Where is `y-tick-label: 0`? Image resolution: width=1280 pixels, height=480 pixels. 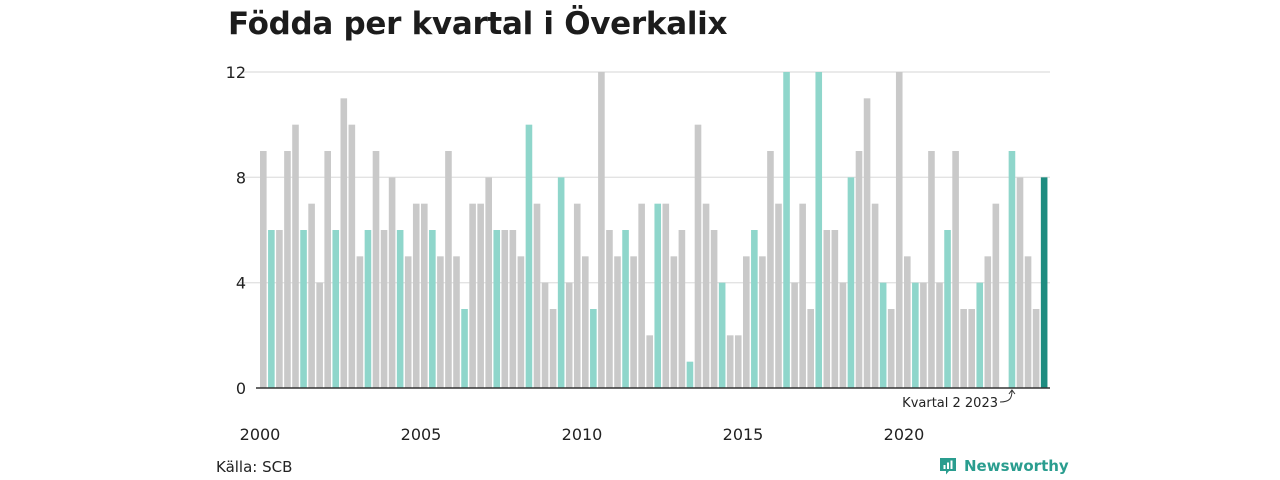
y-tick-label: 0 is located at coordinates (241, 388).